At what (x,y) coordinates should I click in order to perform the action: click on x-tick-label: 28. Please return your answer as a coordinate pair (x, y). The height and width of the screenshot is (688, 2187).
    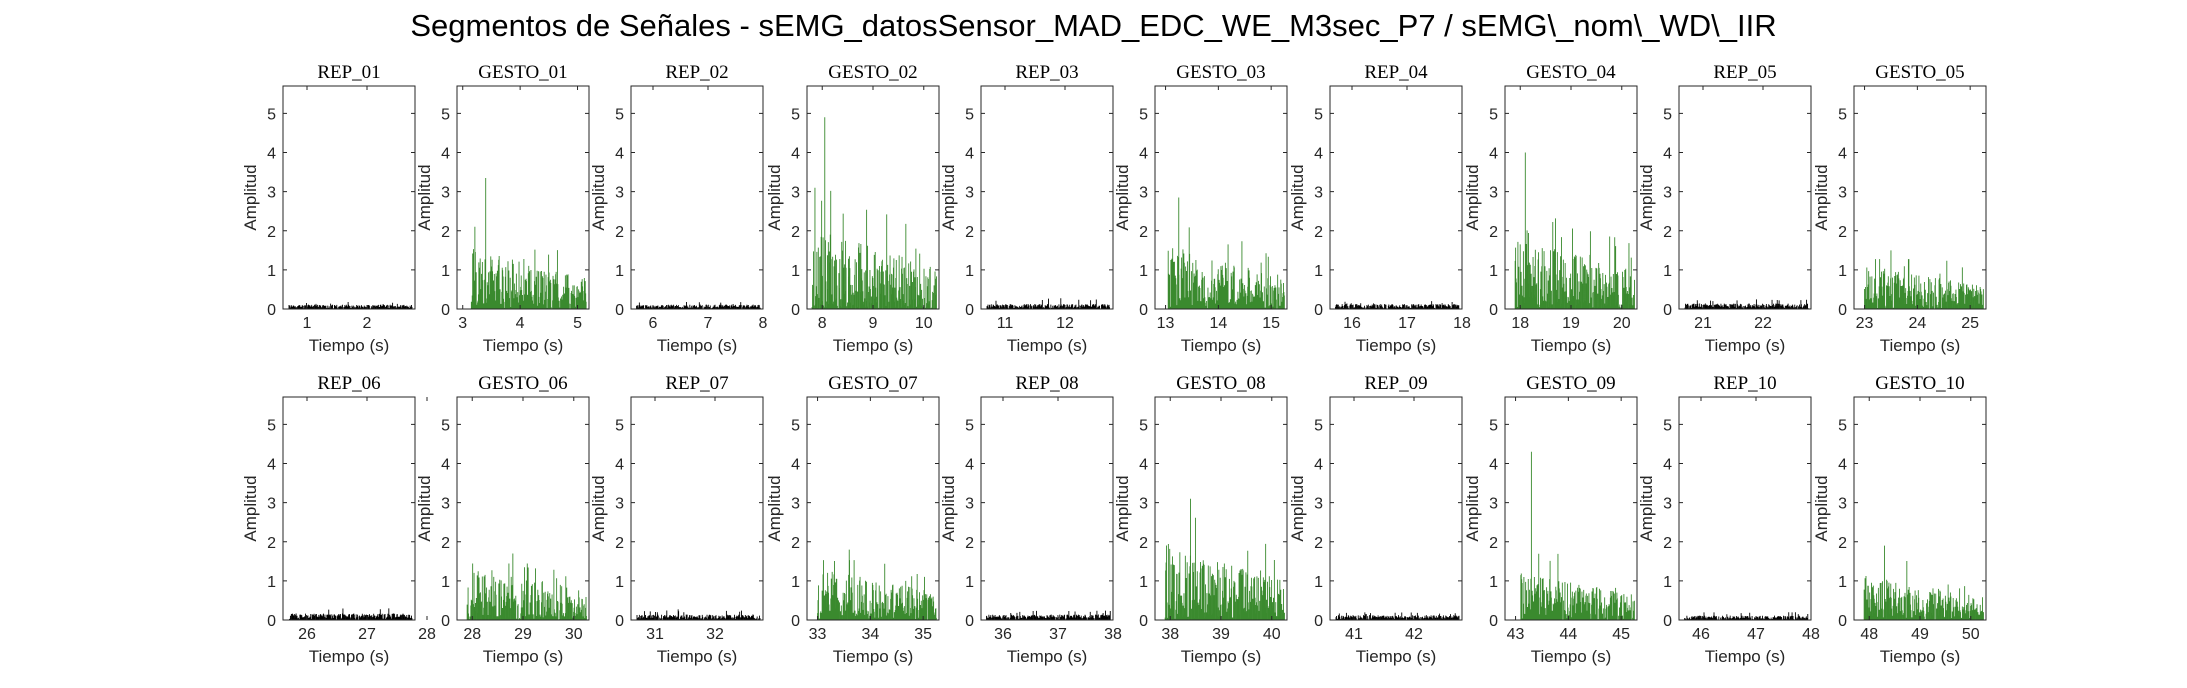
    Looking at the image, I should click on (427, 634).